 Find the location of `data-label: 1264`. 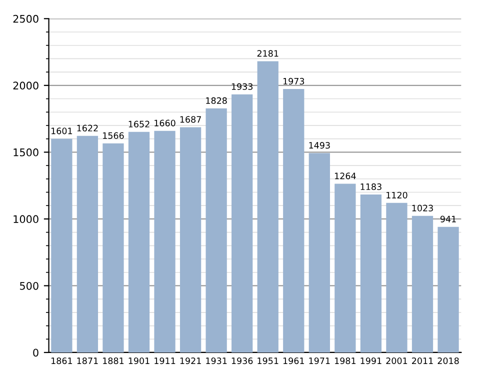

data-label: 1264 is located at coordinates (345, 176).